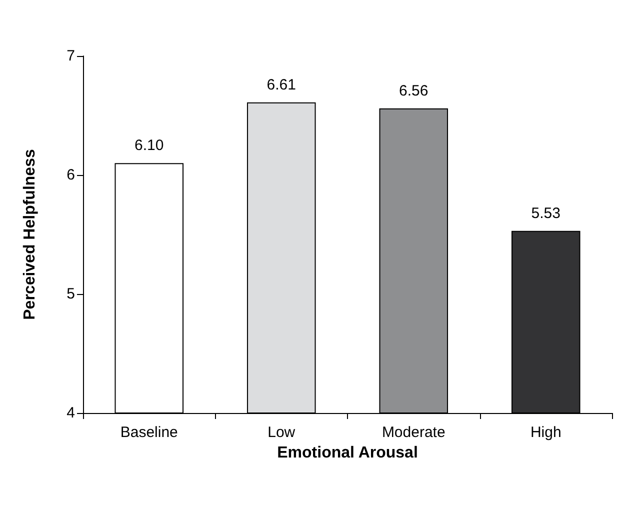  I want to click on y-tick-label: 4, so click(70, 413).